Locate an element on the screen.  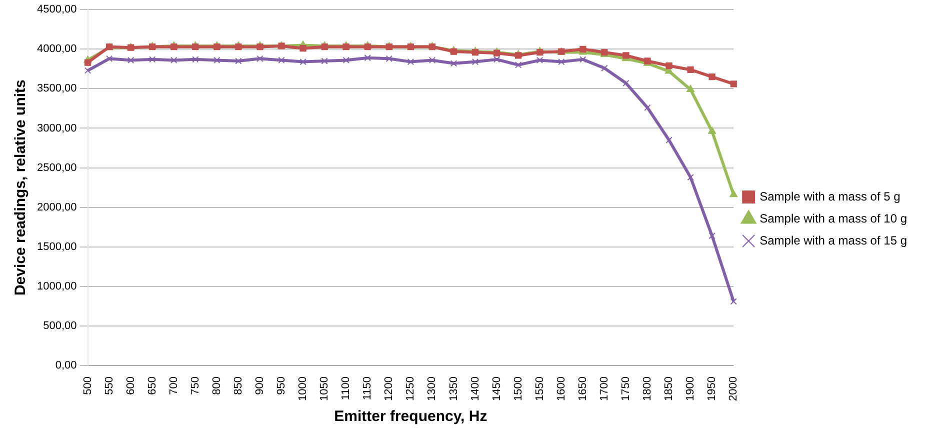
x-tick-label: 2000 is located at coordinates (734, 389).